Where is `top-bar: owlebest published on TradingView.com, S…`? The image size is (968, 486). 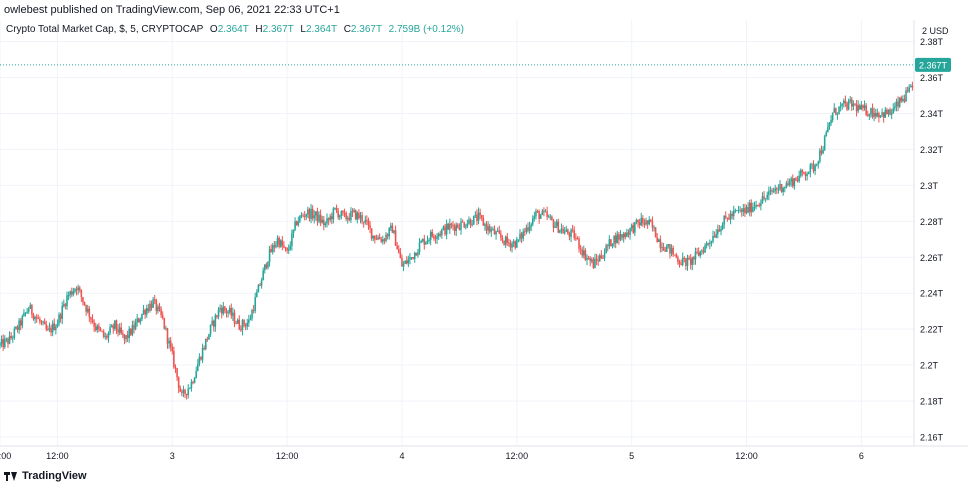 top-bar: owlebest published on TradingView.com, S… is located at coordinates (484, 10).